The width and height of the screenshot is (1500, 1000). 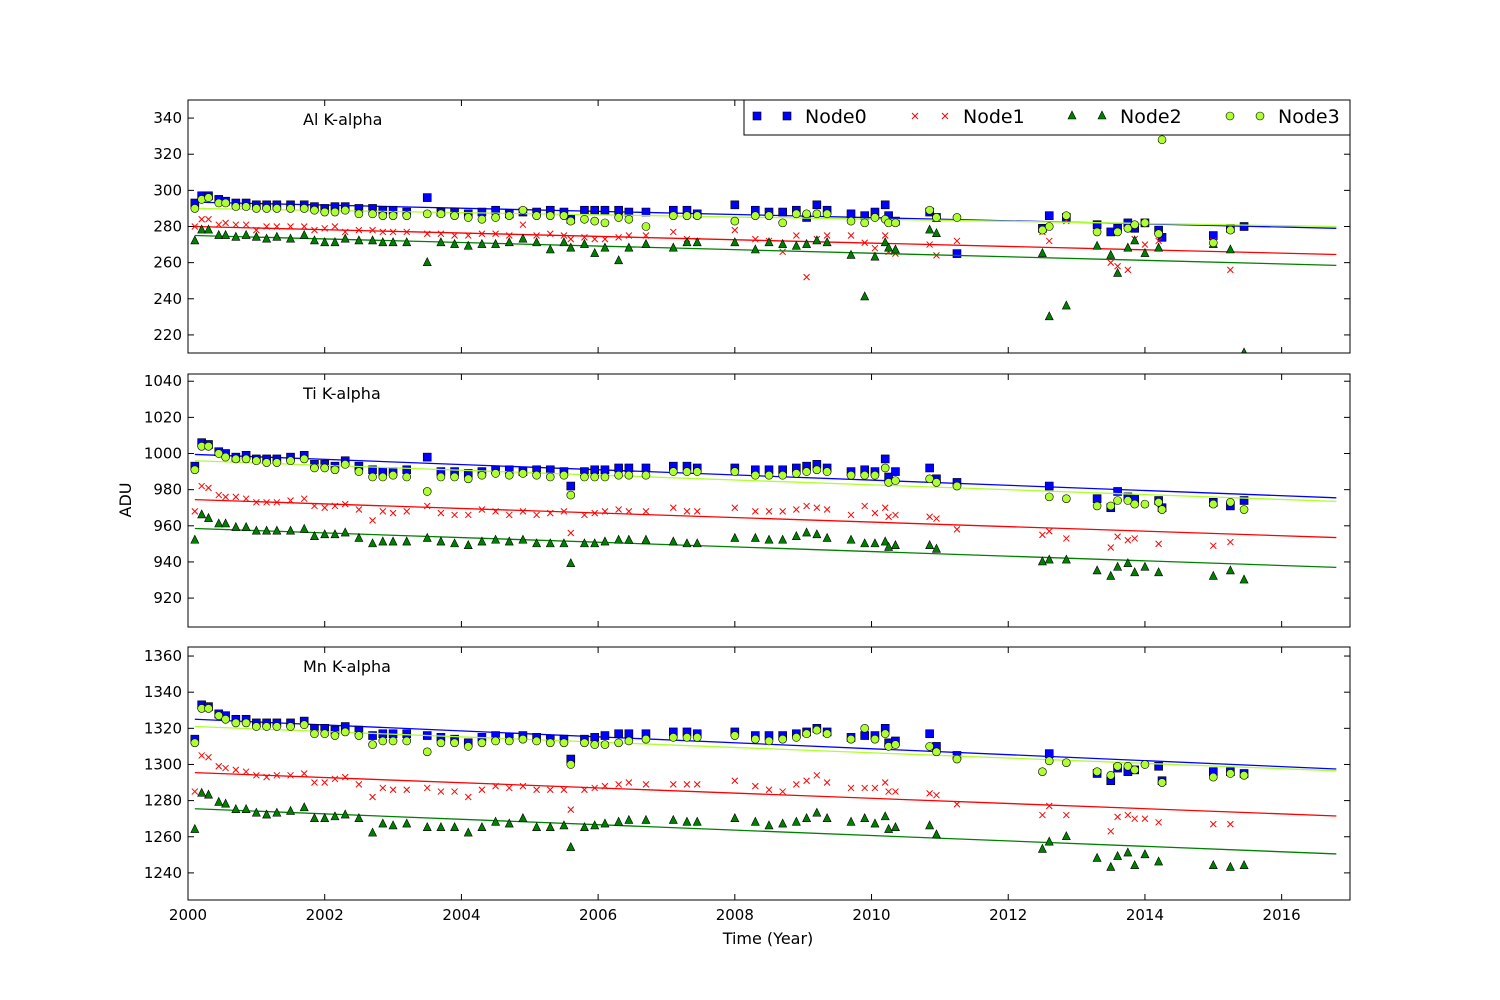 I want to click on y-tick-label: 1340, so click(x=163, y=692).